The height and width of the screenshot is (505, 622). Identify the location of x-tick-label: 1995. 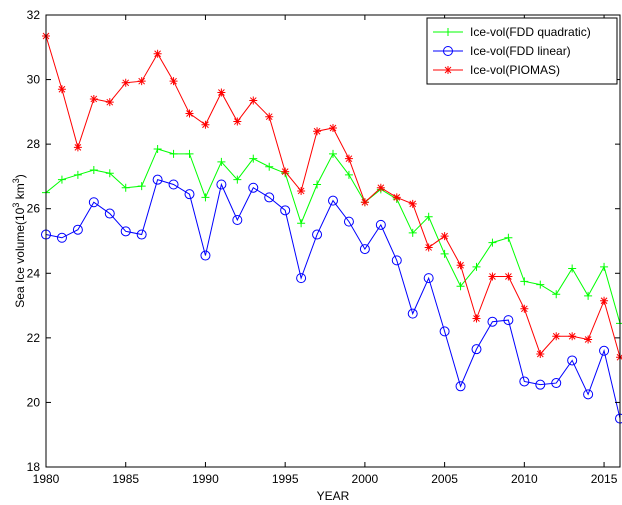
(285, 479).